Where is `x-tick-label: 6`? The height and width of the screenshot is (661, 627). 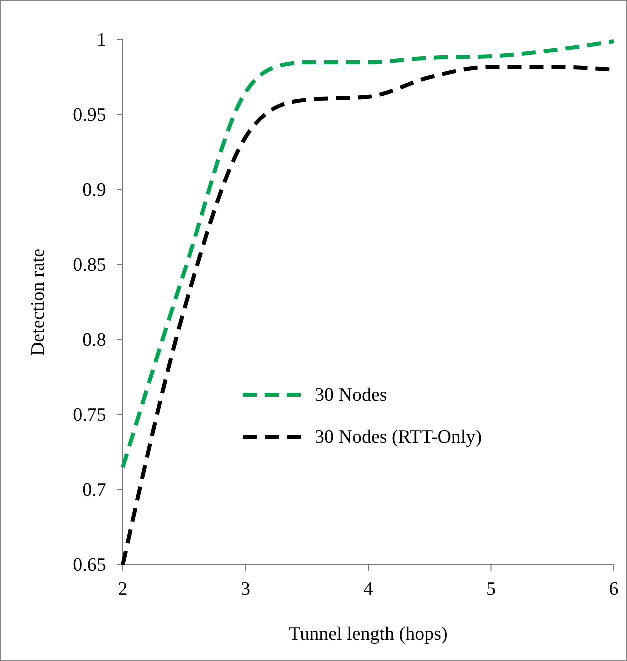 x-tick-label: 6 is located at coordinates (614, 589).